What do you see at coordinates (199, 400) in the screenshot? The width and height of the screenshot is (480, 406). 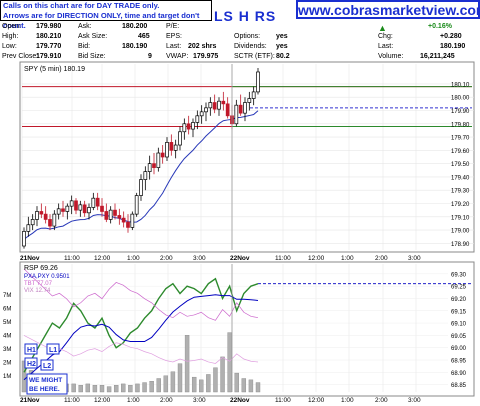 I see `low-xtick-5: 3:00` at bounding box center [199, 400].